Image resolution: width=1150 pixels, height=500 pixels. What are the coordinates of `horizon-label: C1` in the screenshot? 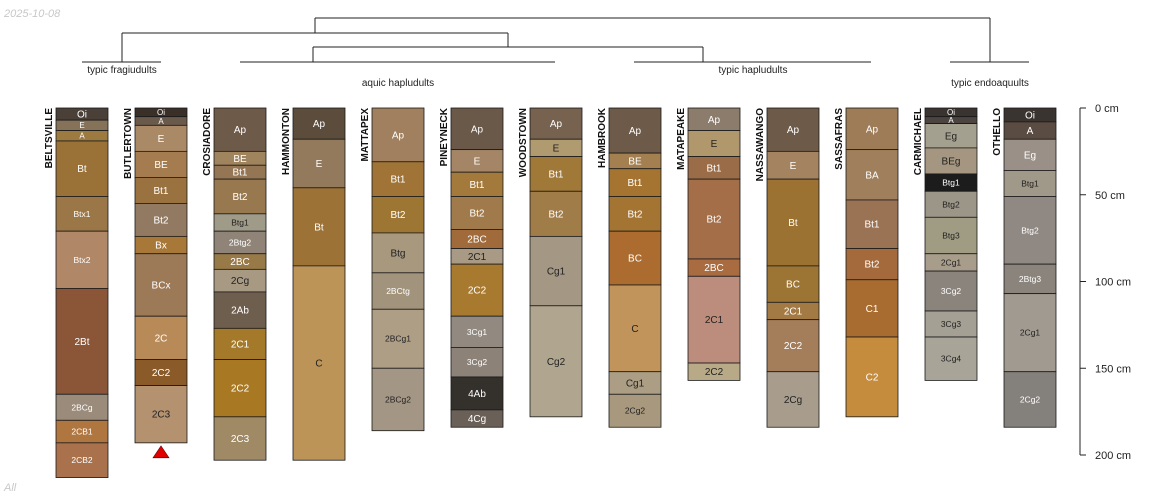 It's located at (872, 309).